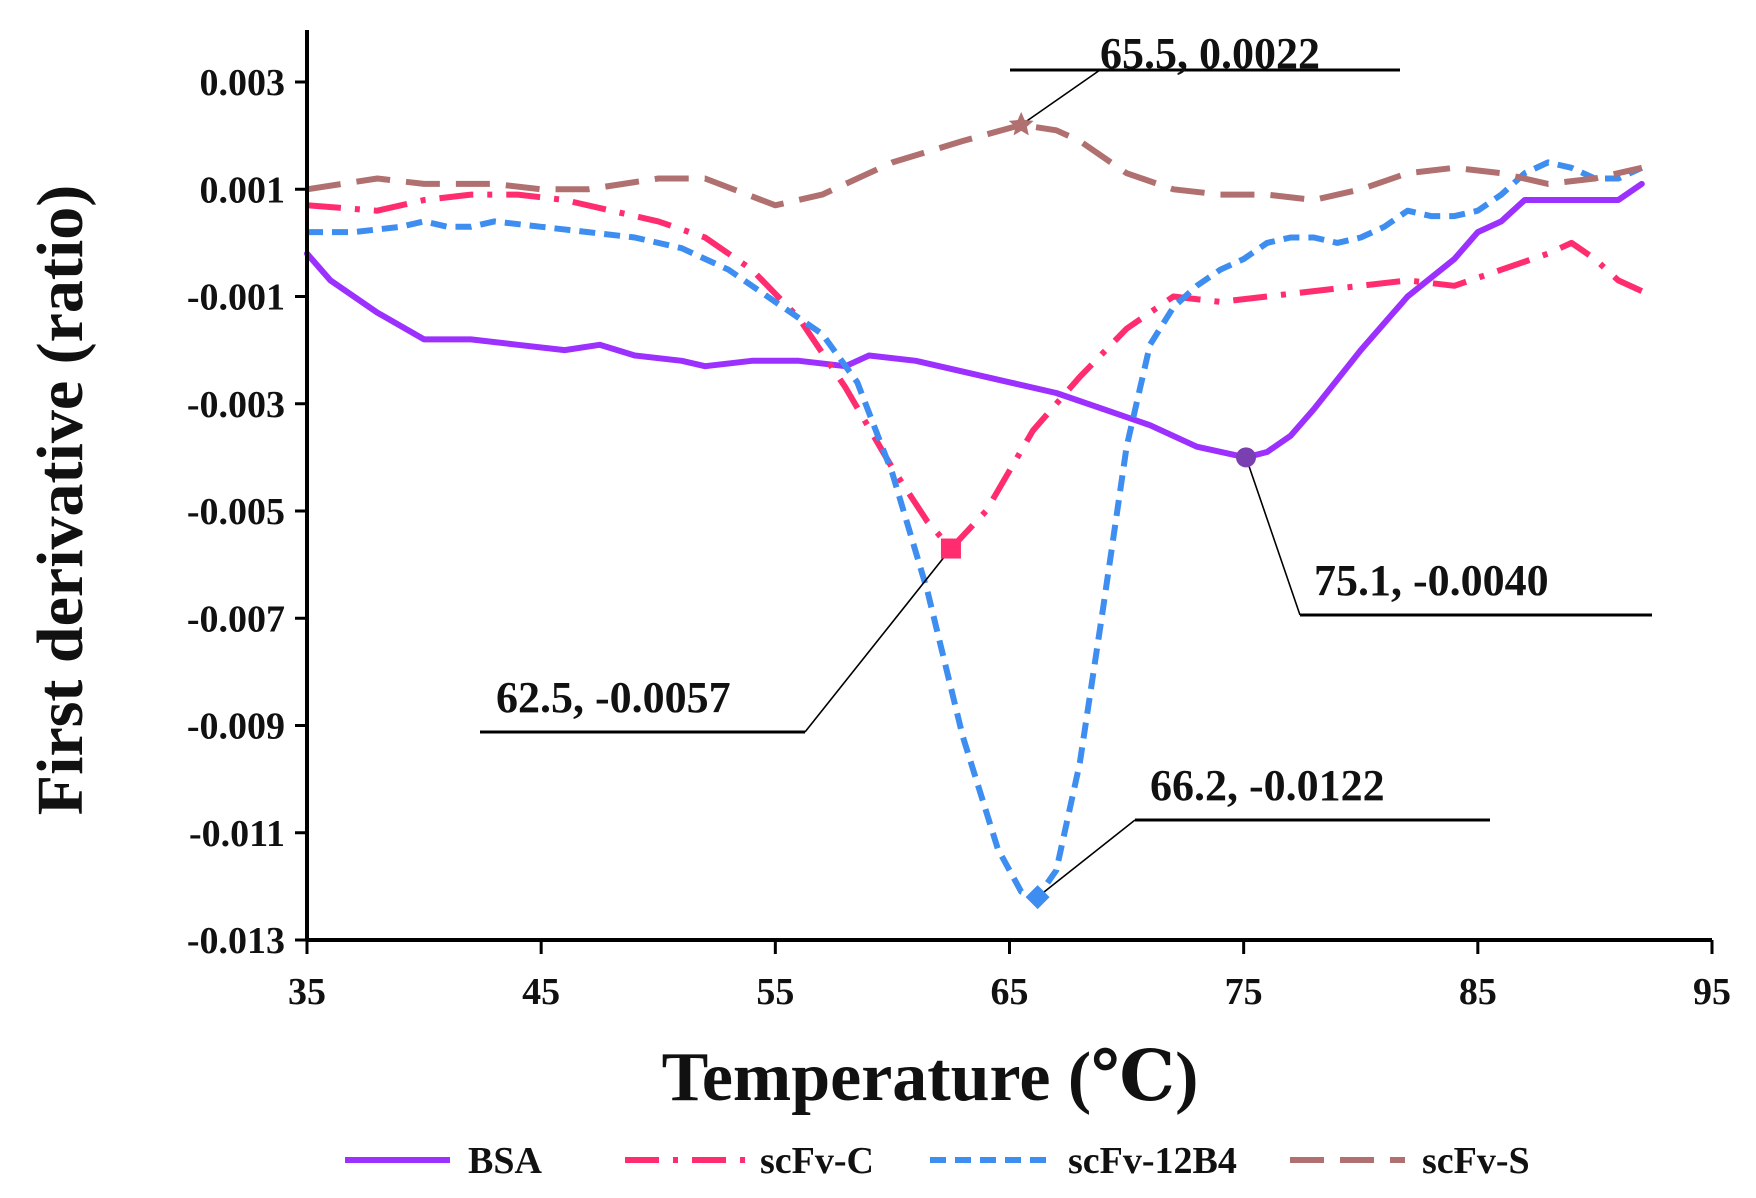 This screenshot has width=1756, height=1198. What do you see at coordinates (236, 727) in the screenshot?
I see `y-tick-label: -0.009` at bounding box center [236, 727].